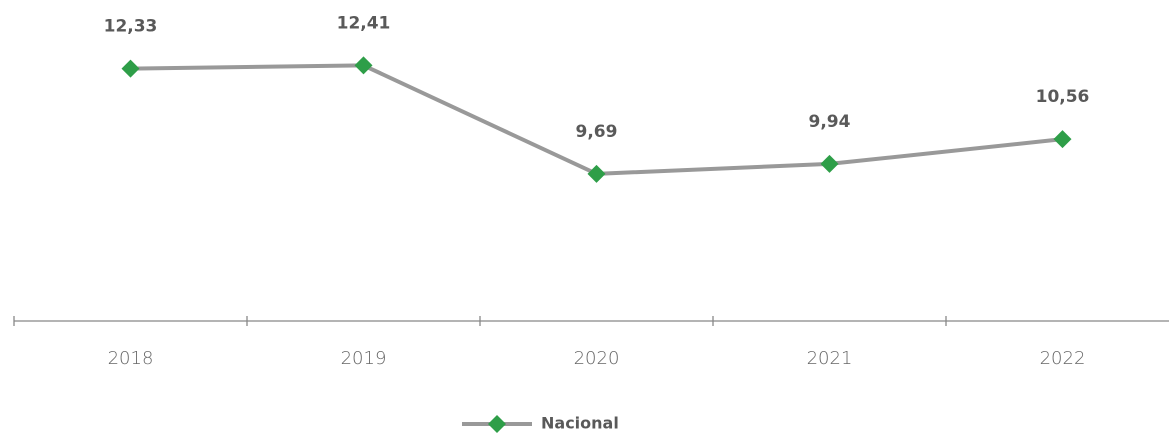 Image resolution: width=1169 pixels, height=434 pixels. What do you see at coordinates (597, 132) in the screenshot?
I see `data-label: 9,69` at bounding box center [597, 132].